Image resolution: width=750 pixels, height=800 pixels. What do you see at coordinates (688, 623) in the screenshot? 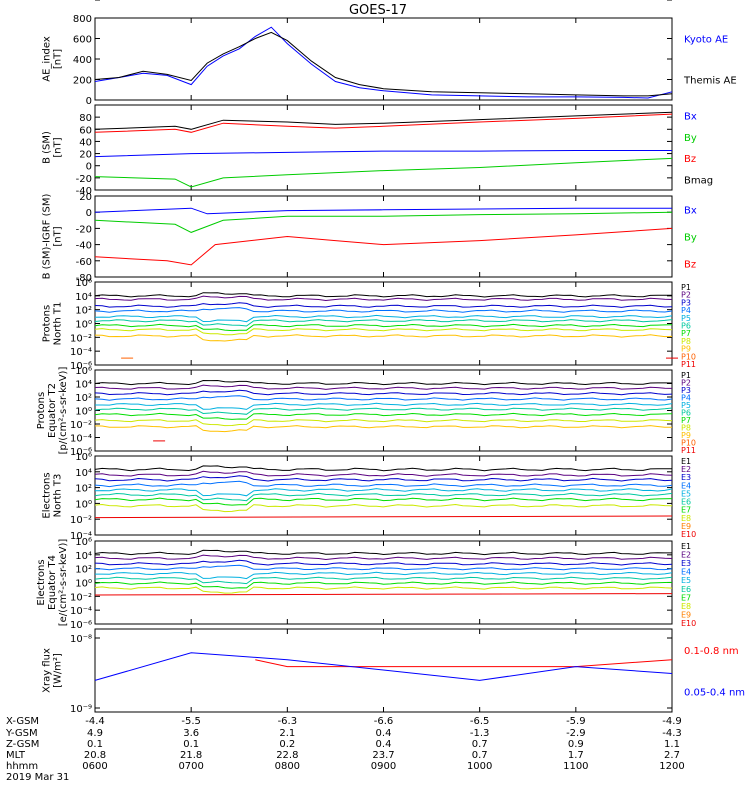
I see `legend-entry: E10` at bounding box center [688, 623].